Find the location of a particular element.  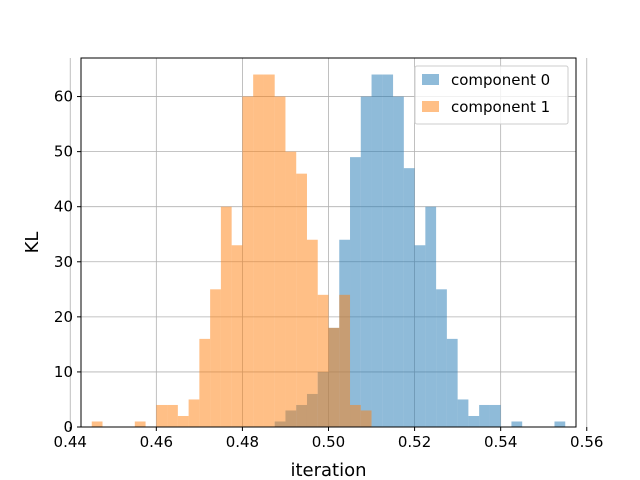

x-tick-label: 0.48 is located at coordinates (242, 442).